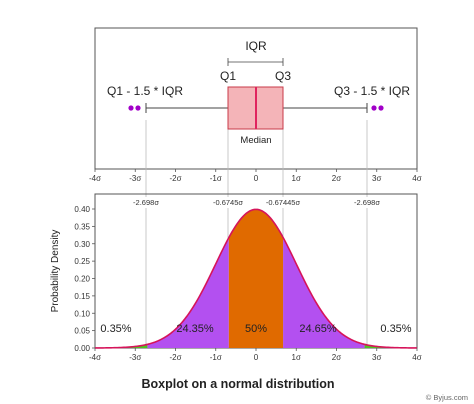 The width and height of the screenshot is (474, 404). I want to click on percent-label: 24.35%, so click(195, 329).